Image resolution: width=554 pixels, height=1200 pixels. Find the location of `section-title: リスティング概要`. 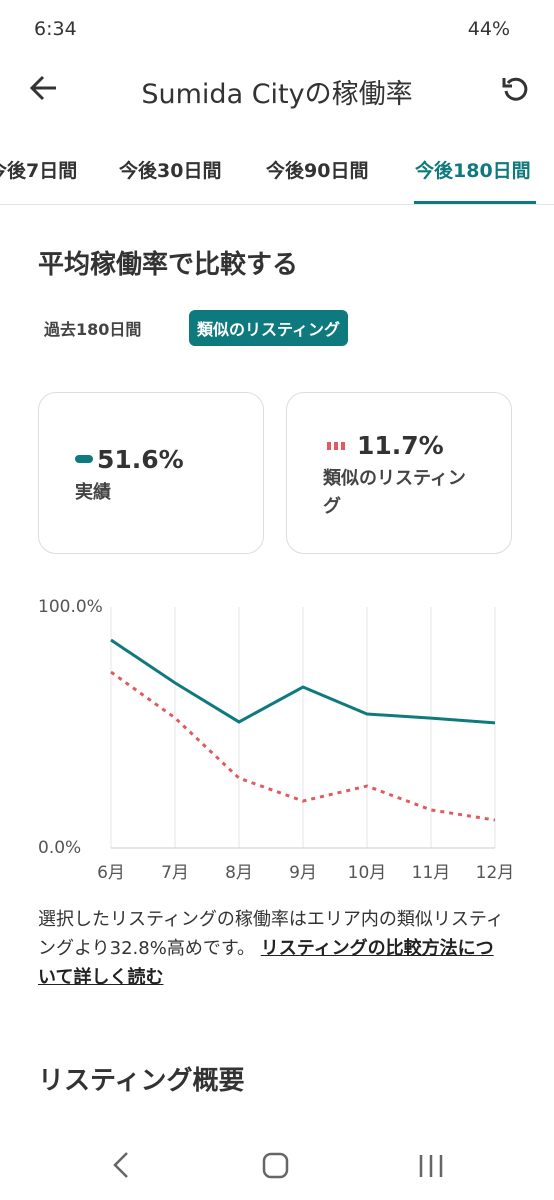

section-title: リスティング概要 is located at coordinates (141, 1081).